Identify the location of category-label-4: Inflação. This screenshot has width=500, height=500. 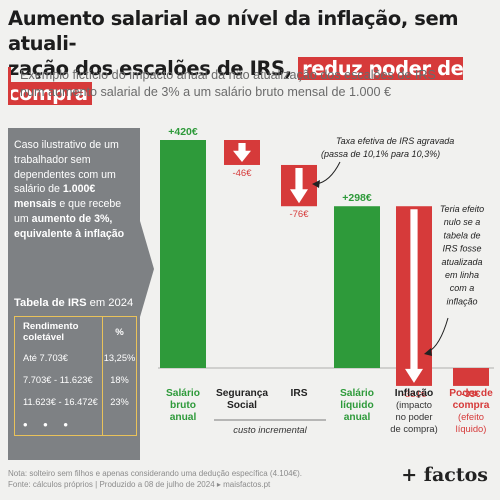
(414, 393).